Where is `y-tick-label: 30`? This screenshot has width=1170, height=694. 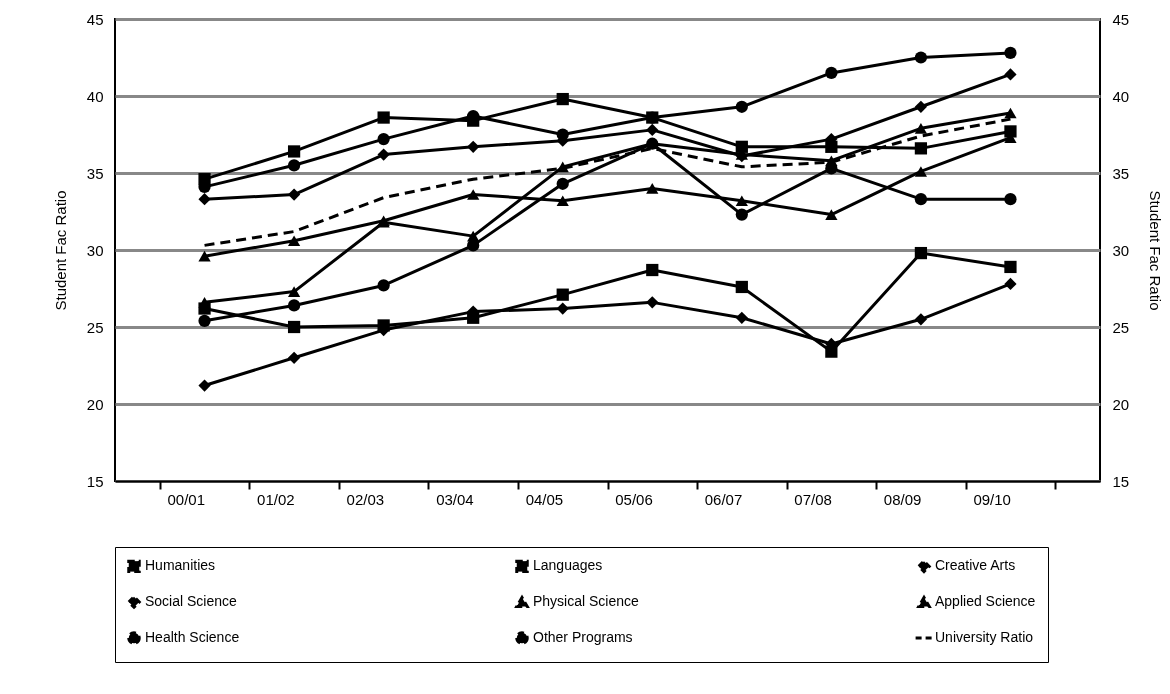 y-tick-label: 30 is located at coordinates (95, 250).